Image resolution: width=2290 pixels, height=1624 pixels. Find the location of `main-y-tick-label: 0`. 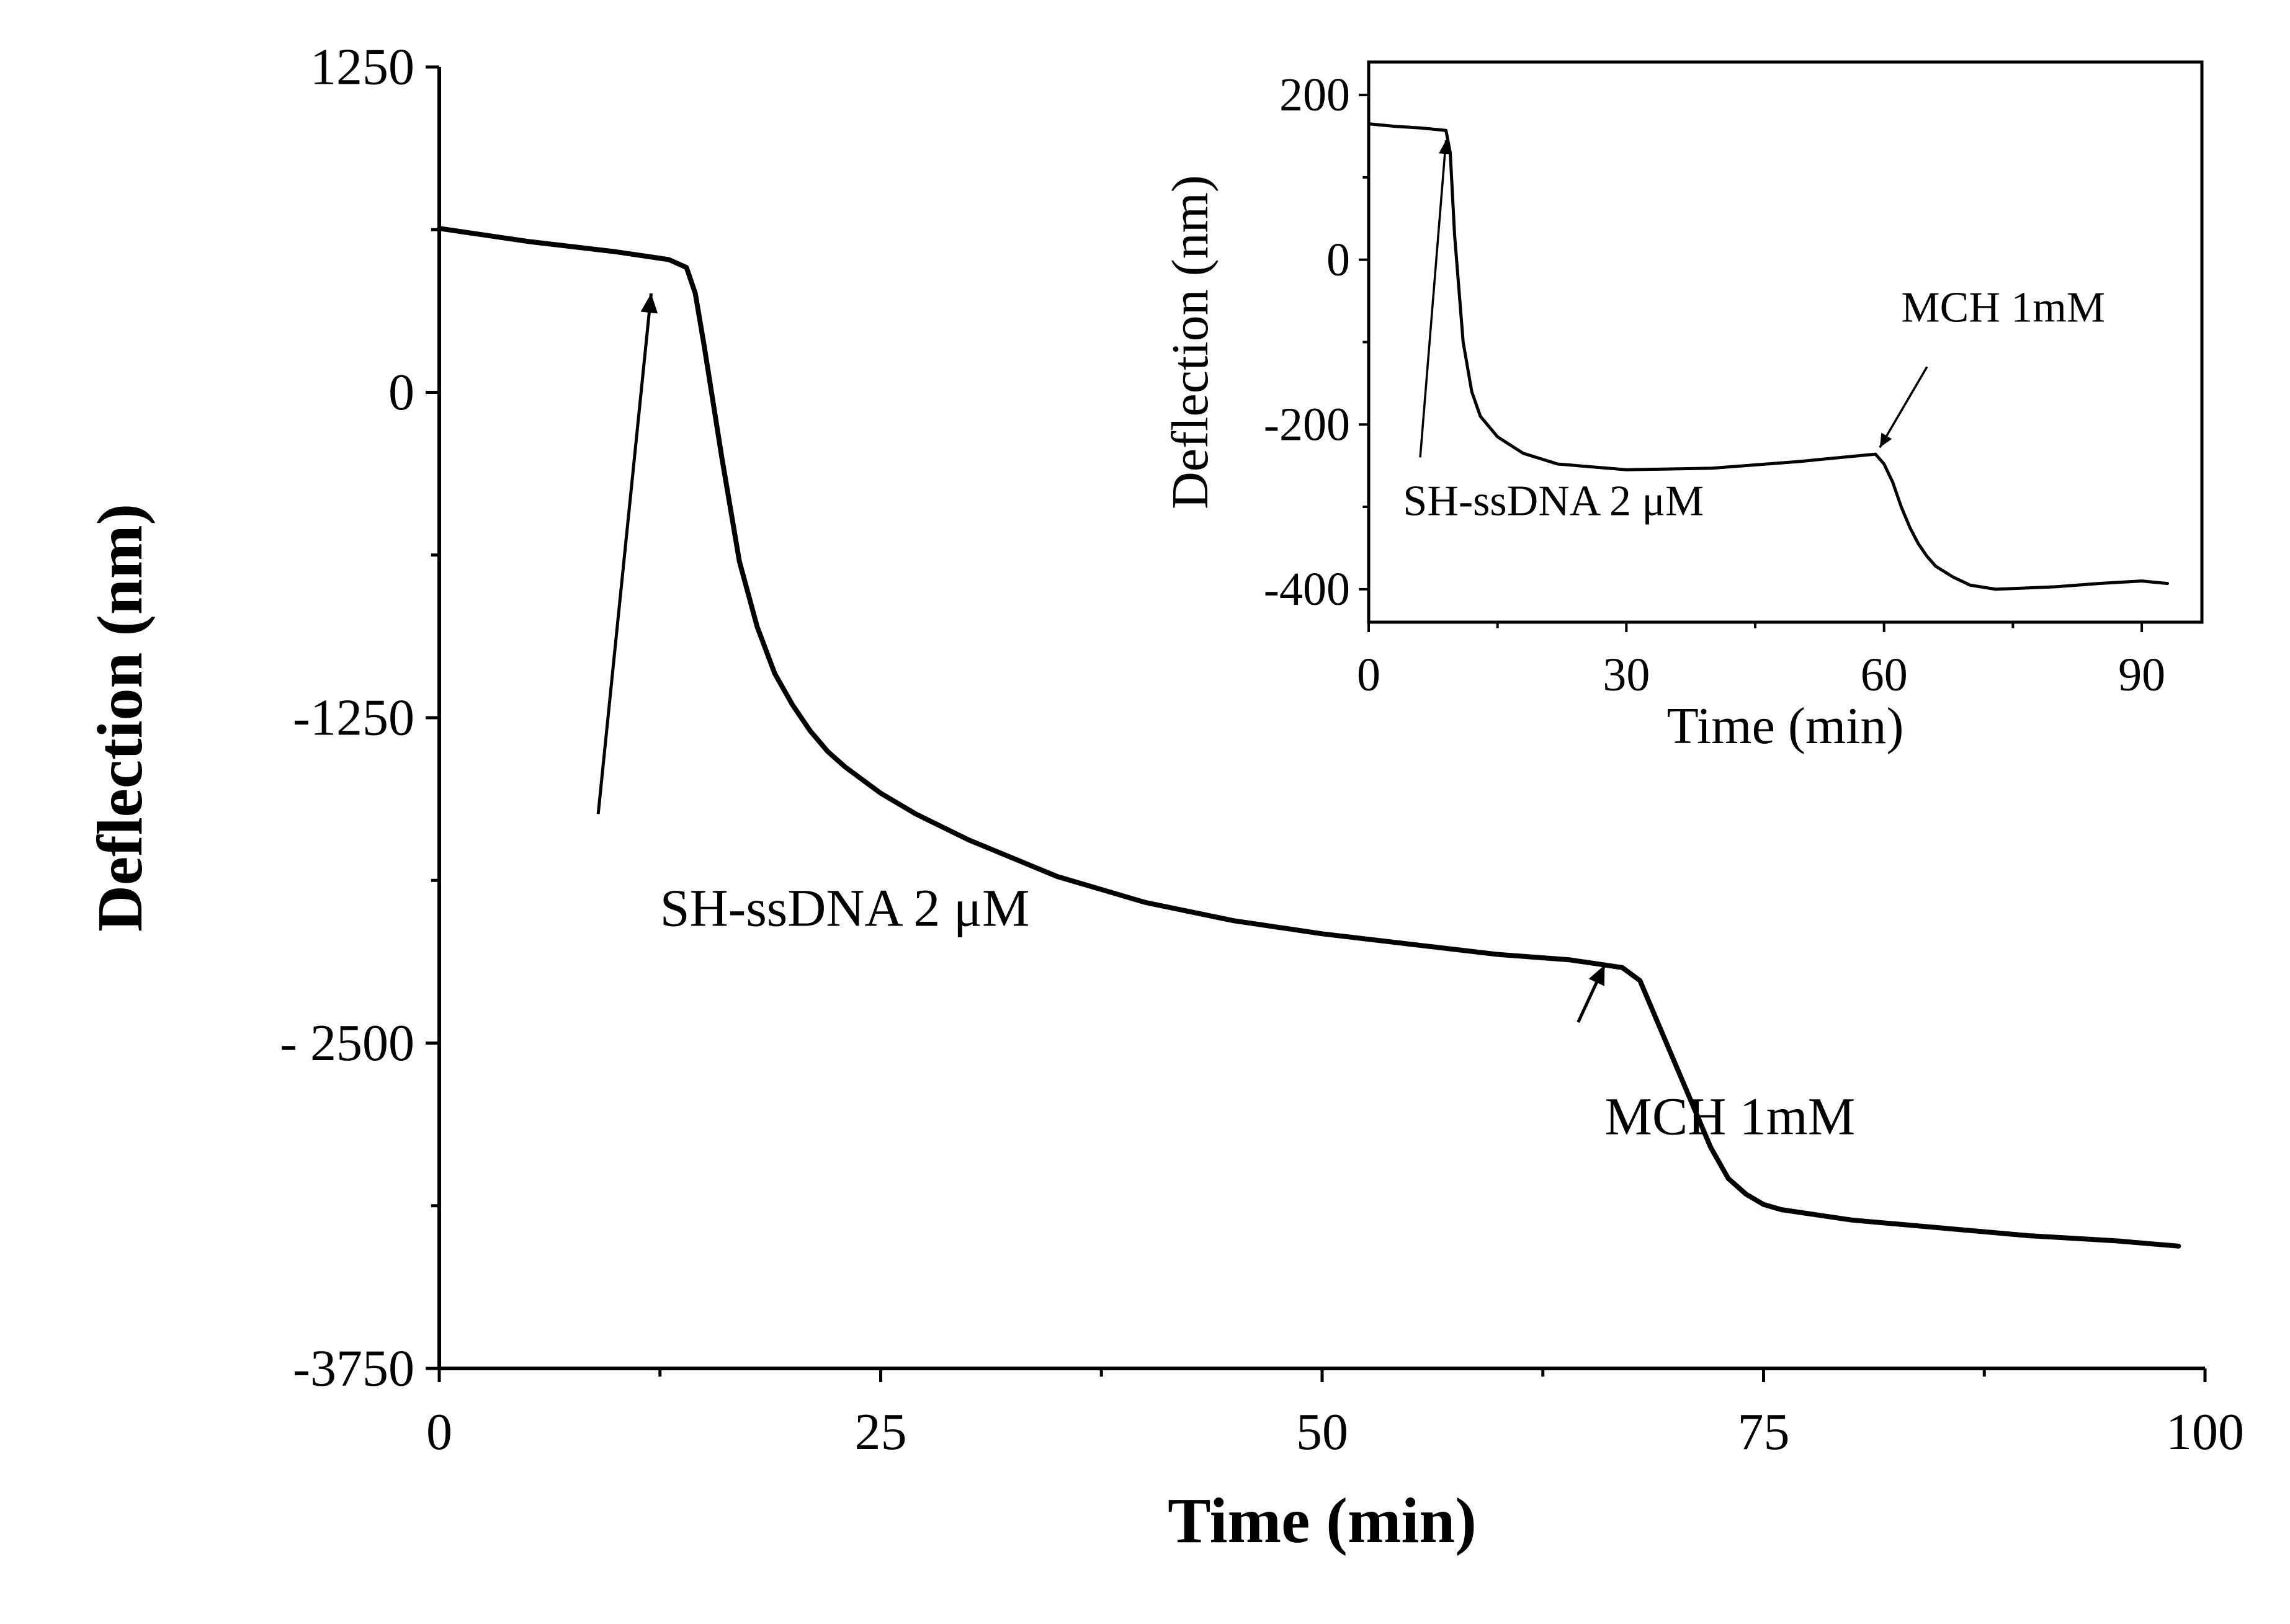

main-y-tick-label: 0 is located at coordinates (401, 392).